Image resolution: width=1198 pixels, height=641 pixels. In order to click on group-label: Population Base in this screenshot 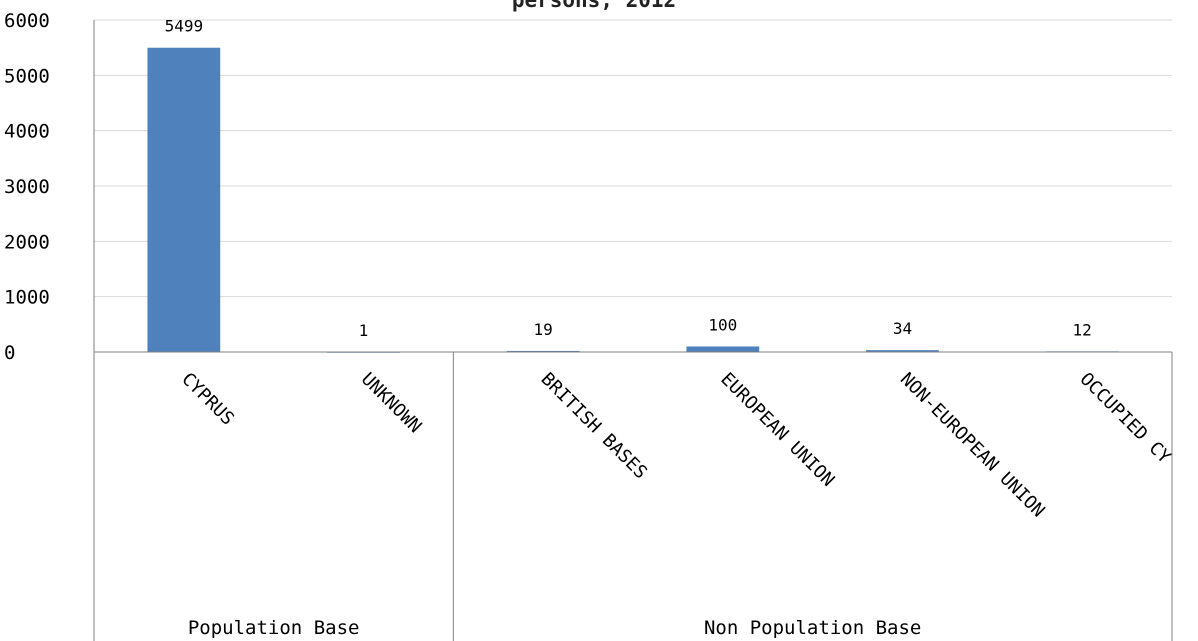, I will do `click(274, 628)`.